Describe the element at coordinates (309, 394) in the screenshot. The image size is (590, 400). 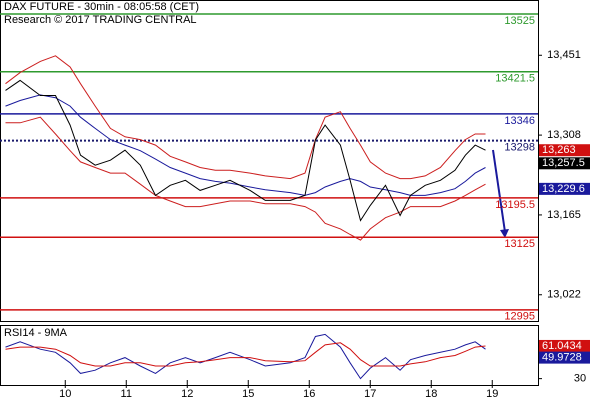
I see `x-tick-label: 16` at that location.